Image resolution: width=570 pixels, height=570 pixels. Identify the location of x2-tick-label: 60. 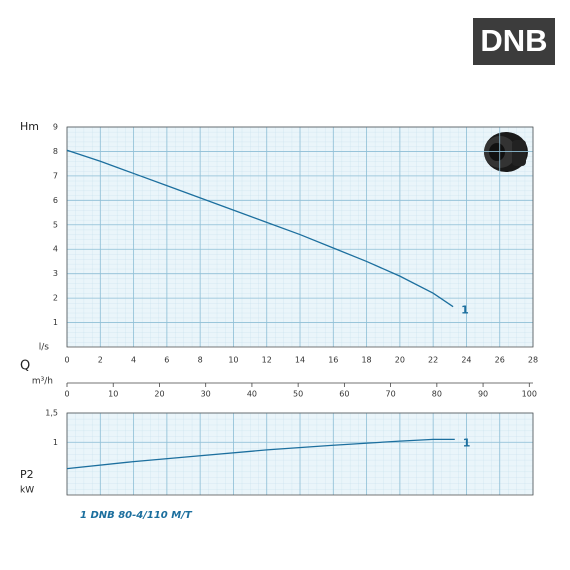
(344, 394).